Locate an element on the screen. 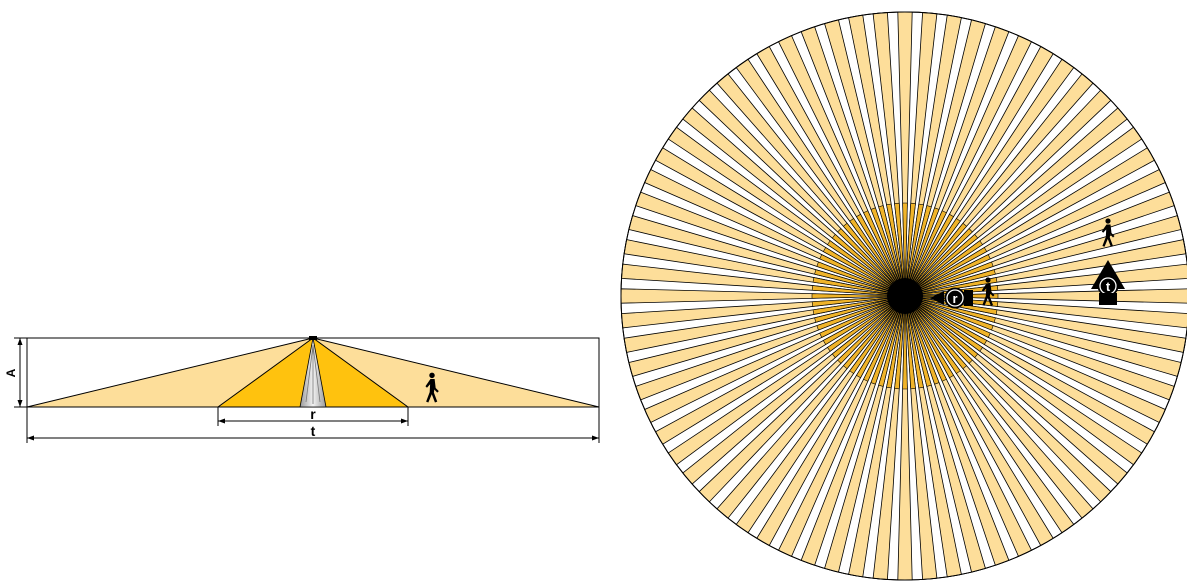 This screenshot has width=1187, height=581. radial-label-top: r is located at coordinates (954, 298).